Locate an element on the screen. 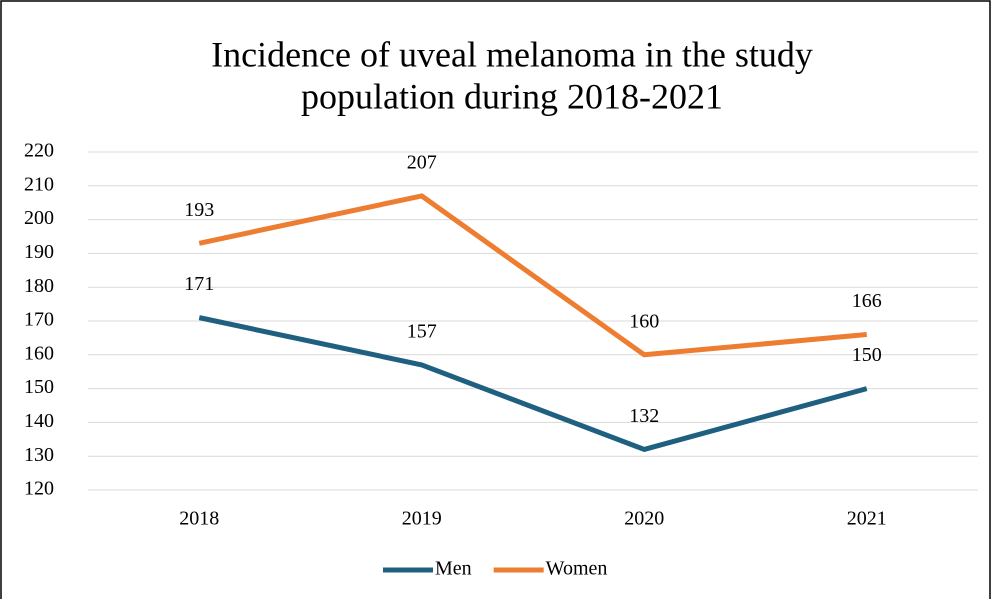 This screenshot has height=599, width=992. data-label: 193 is located at coordinates (199, 210).